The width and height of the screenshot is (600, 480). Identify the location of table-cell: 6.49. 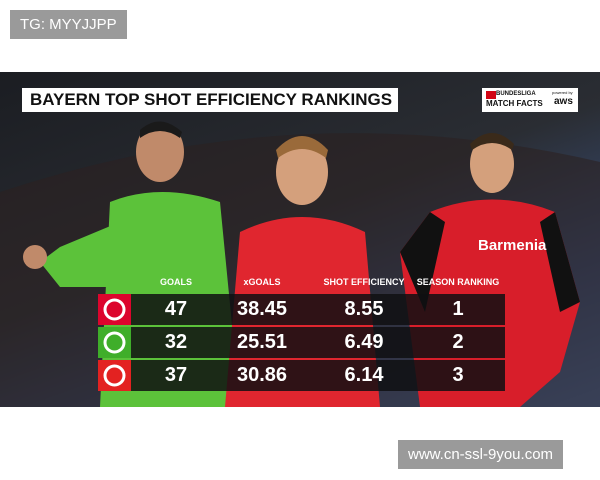
(364, 342).